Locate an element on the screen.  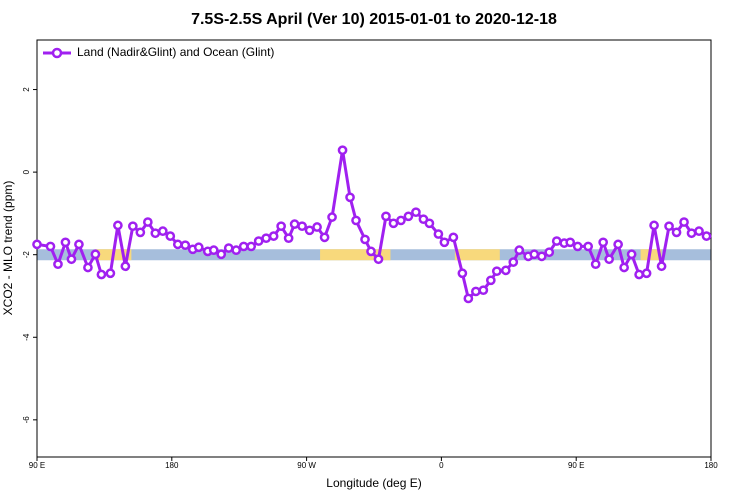
x-tick-label: 0 is located at coordinates (441, 465).